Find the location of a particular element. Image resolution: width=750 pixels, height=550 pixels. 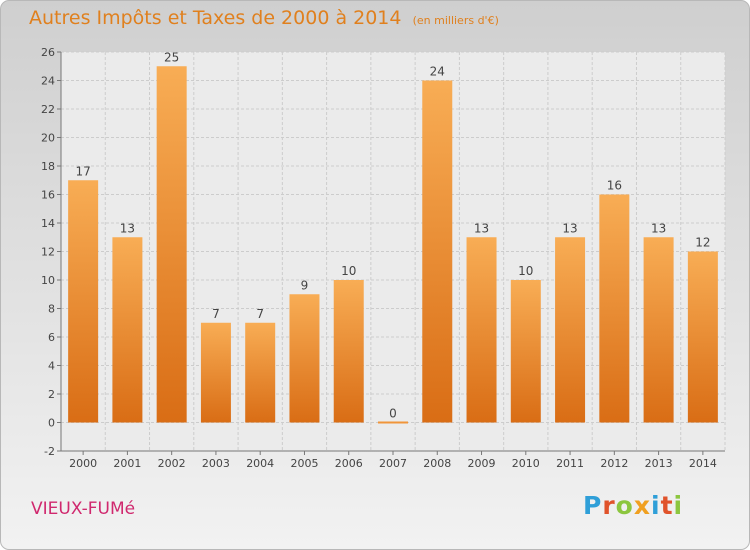

y-tick-label: 14 is located at coordinates (48, 223).